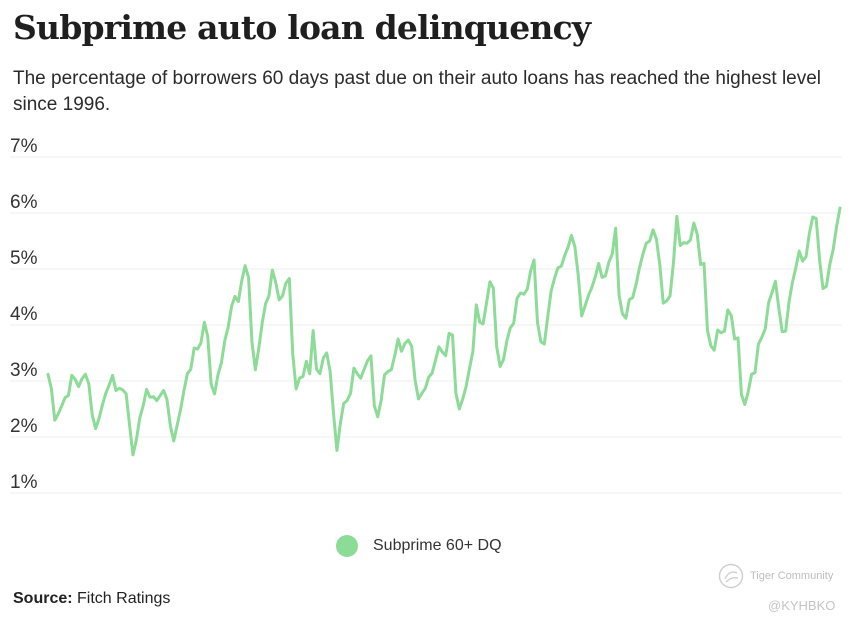 This screenshot has width=857, height=626. What do you see at coordinates (24, 426) in the screenshot?
I see `y-tick-label: 2%` at bounding box center [24, 426].